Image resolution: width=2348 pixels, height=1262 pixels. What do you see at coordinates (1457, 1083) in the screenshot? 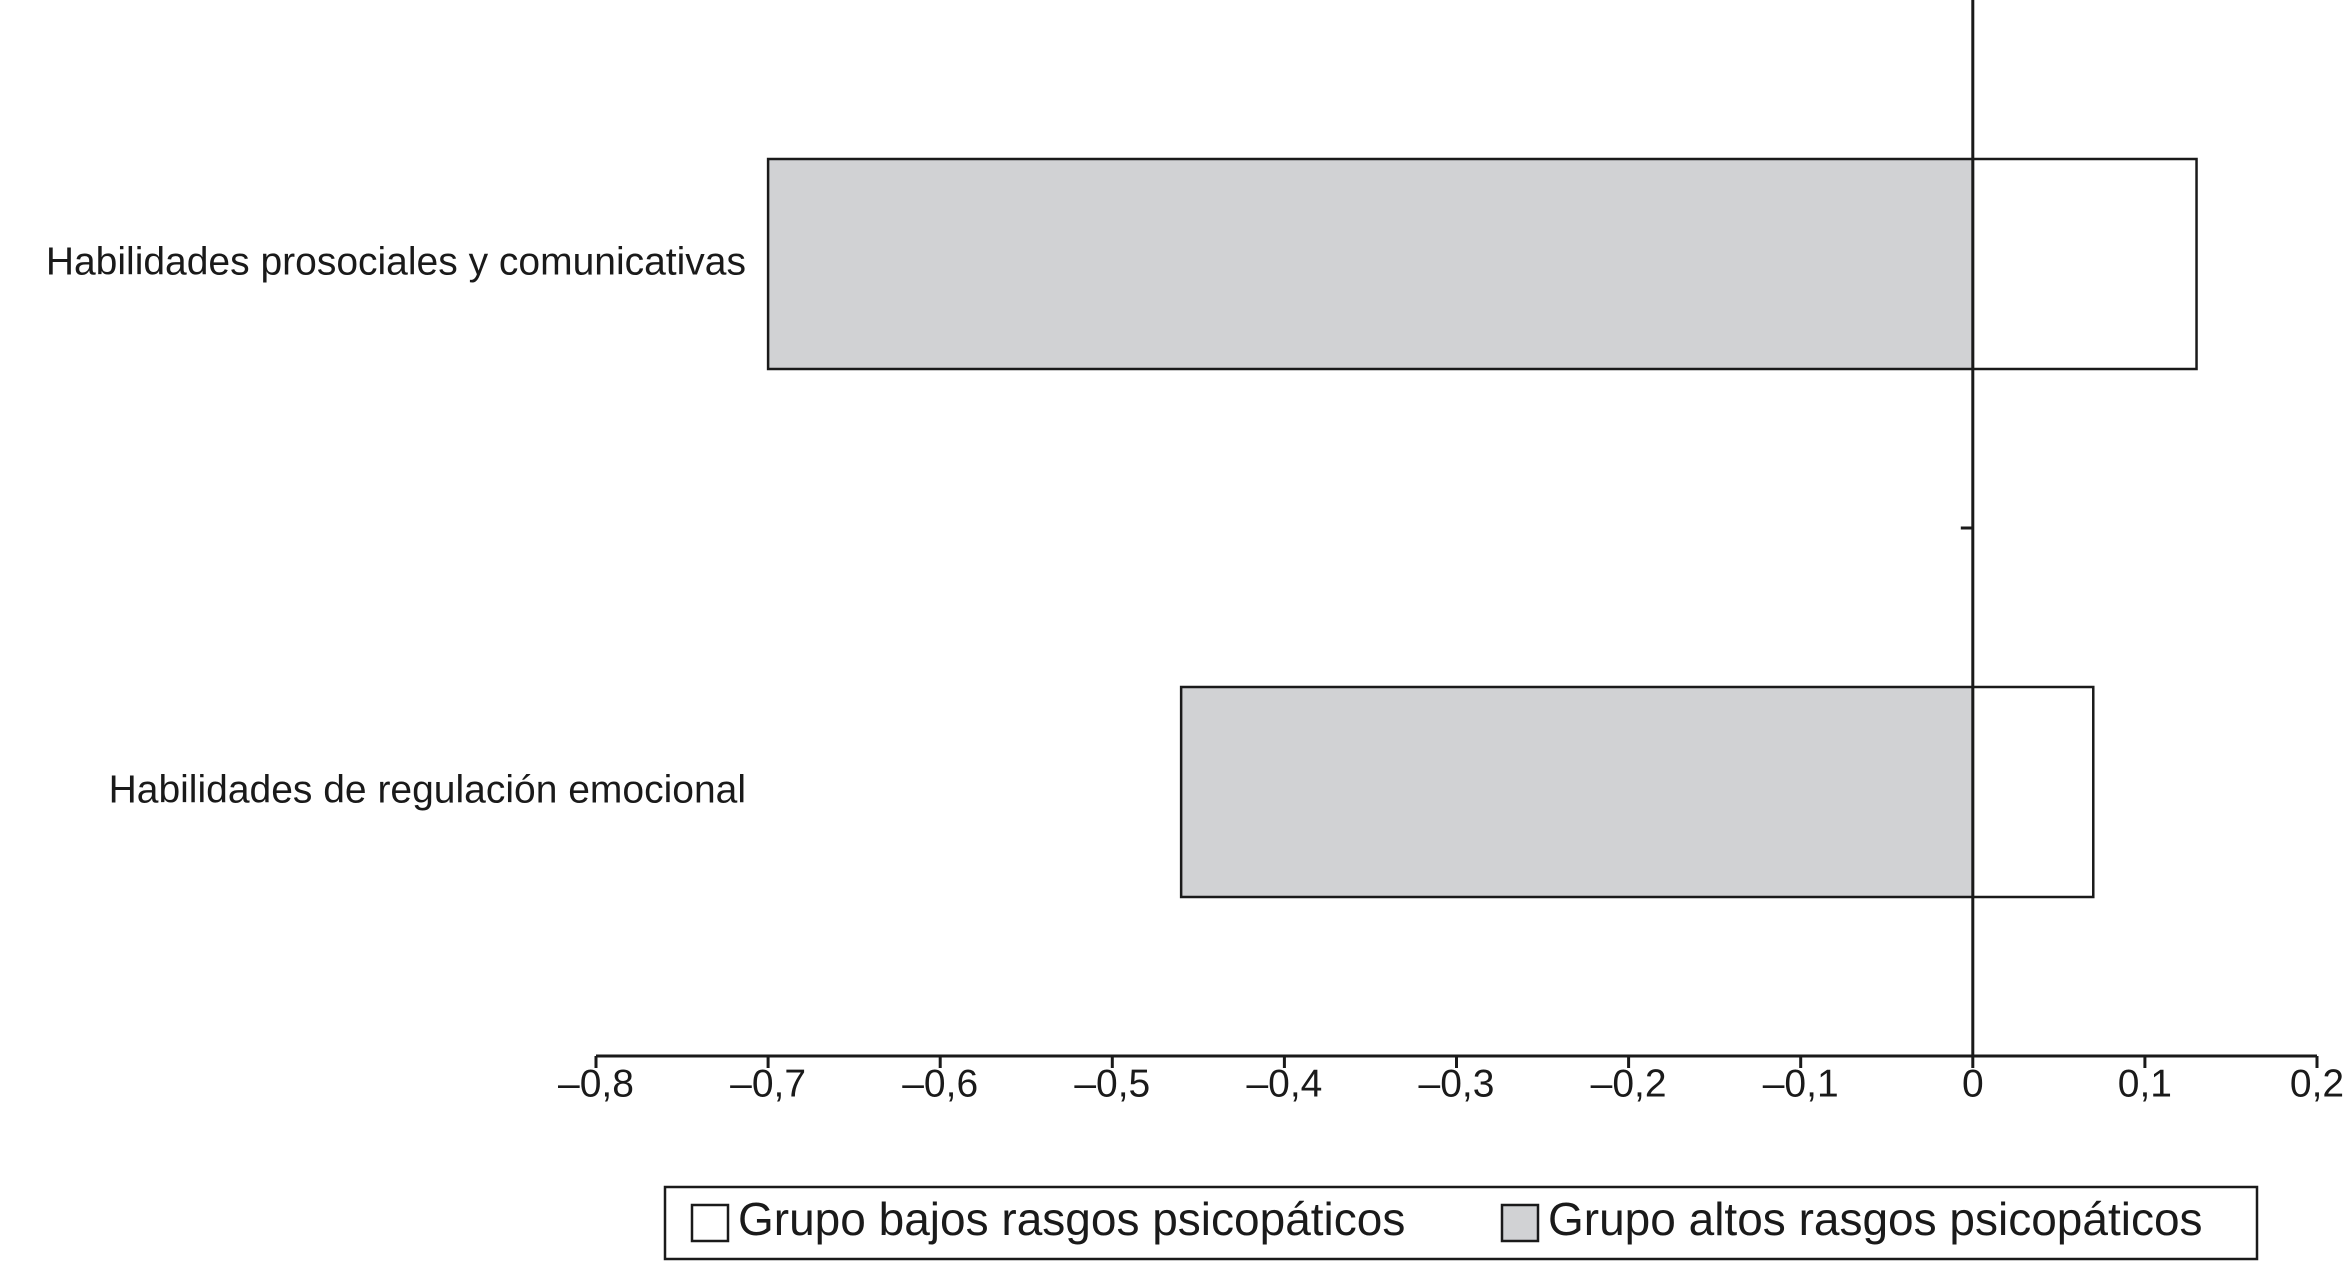
I see `x-tick-label: –0,3` at bounding box center [1457, 1083].